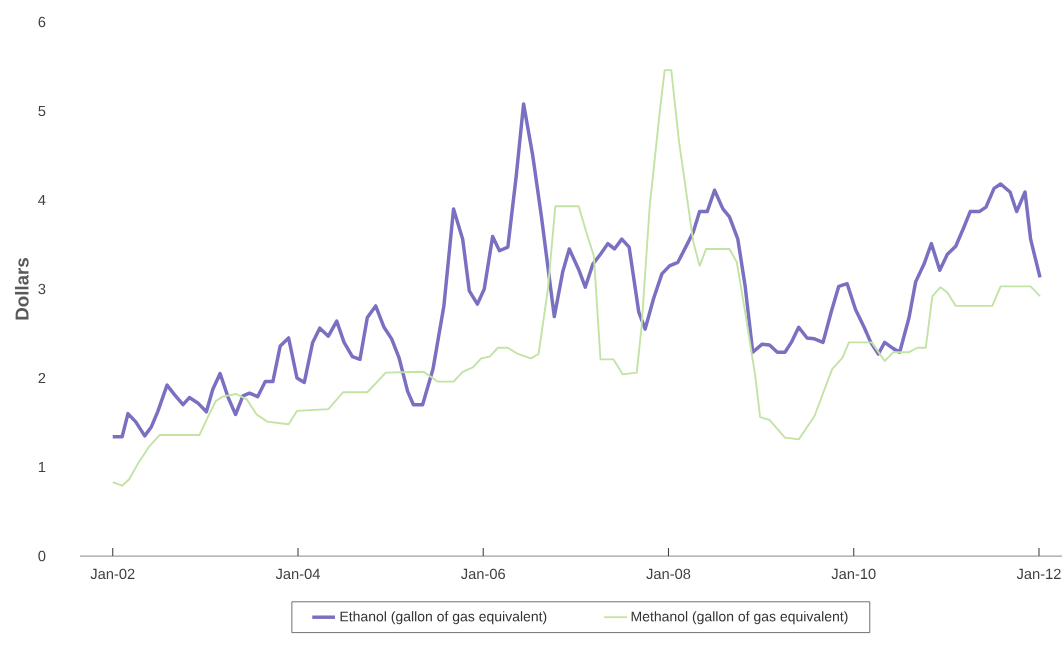 The height and width of the screenshot is (651, 1062). Describe the element at coordinates (1038, 574) in the screenshot. I see `x-tick-label: Jan-12` at that location.